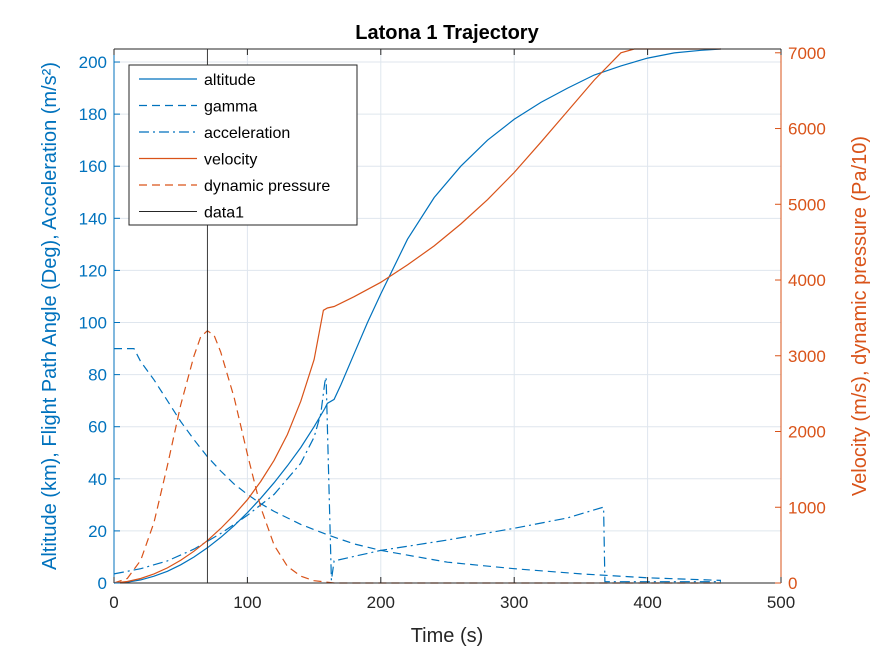 This screenshot has width=875, height=656. I want to click on legend-label: data1, so click(224, 213).